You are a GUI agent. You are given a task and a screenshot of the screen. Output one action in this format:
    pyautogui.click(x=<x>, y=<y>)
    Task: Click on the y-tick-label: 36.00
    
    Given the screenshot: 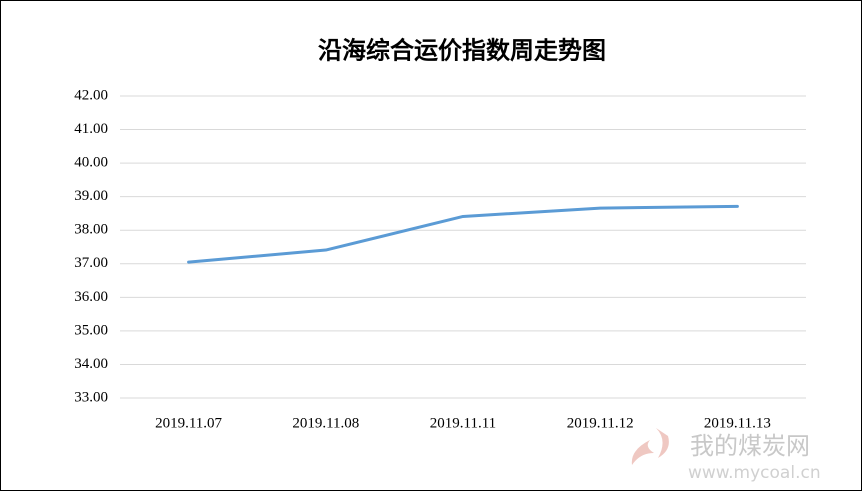 What is the action you would take?
    pyautogui.click(x=91, y=297)
    